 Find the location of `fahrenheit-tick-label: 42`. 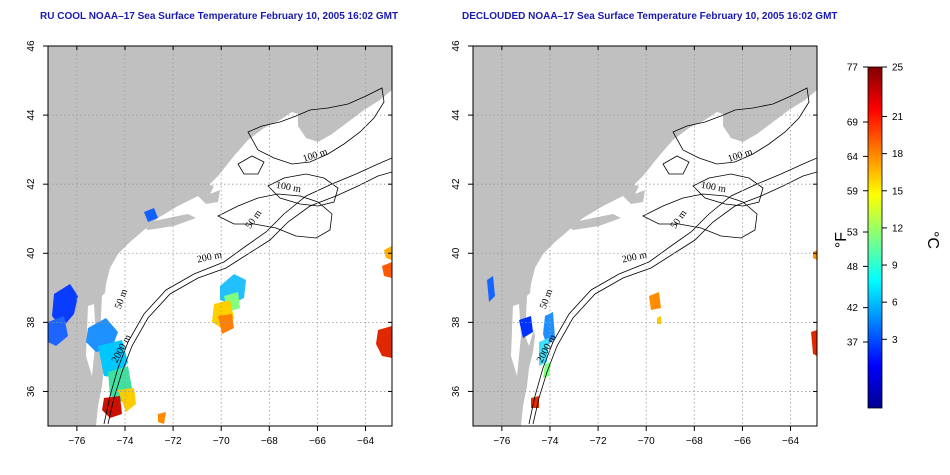

fahrenheit-tick-label: 42 is located at coordinates (853, 308).